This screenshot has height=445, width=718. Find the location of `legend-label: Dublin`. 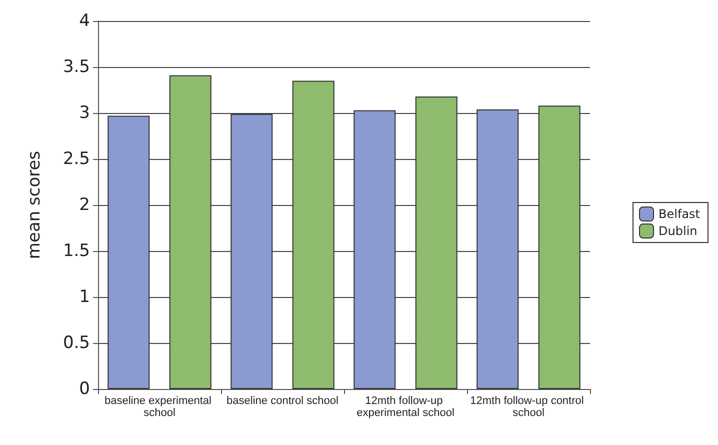

legend-label: Dublin is located at coordinates (678, 231).